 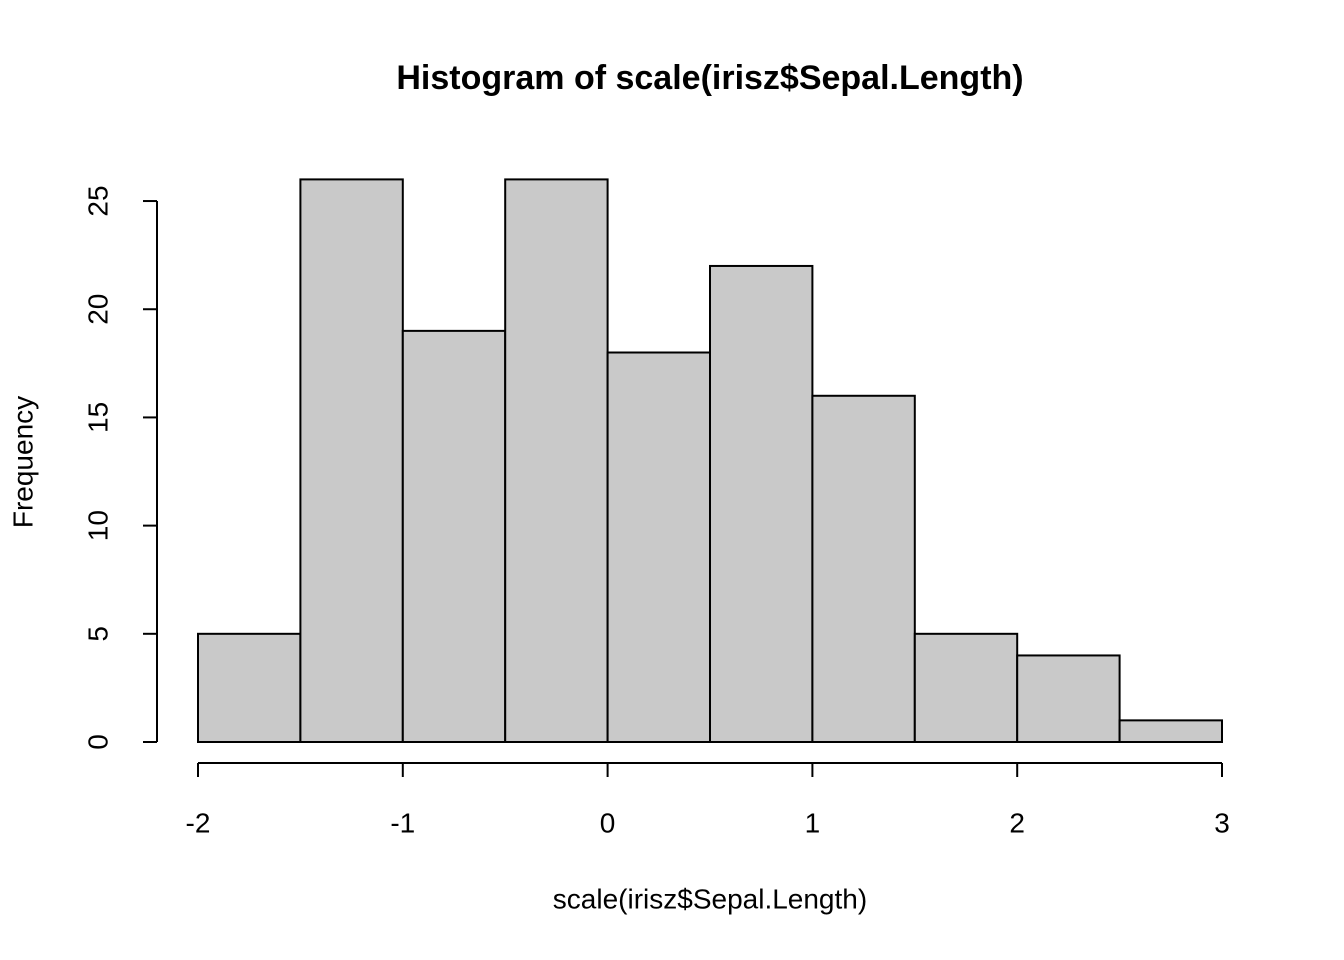 What do you see at coordinates (22, 462) in the screenshot?
I see `y-axis-label: Frequency` at bounding box center [22, 462].